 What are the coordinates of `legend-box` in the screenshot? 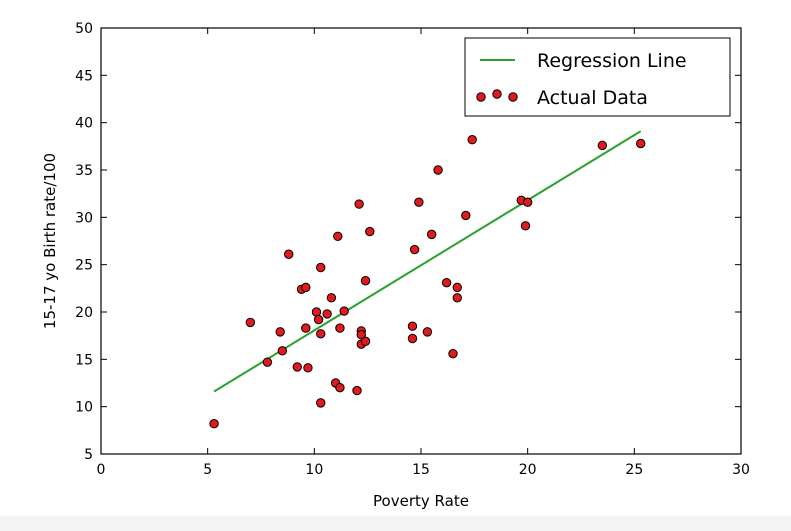 It's located at (597, 77).